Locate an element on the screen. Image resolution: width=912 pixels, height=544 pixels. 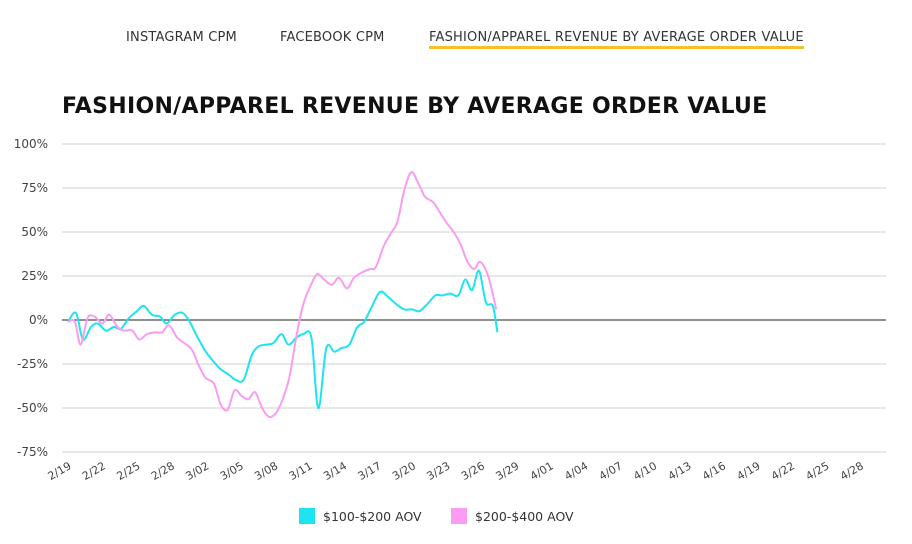
legend-label-series-2: $200-$400 AOV is located at coordinates (524, 516).